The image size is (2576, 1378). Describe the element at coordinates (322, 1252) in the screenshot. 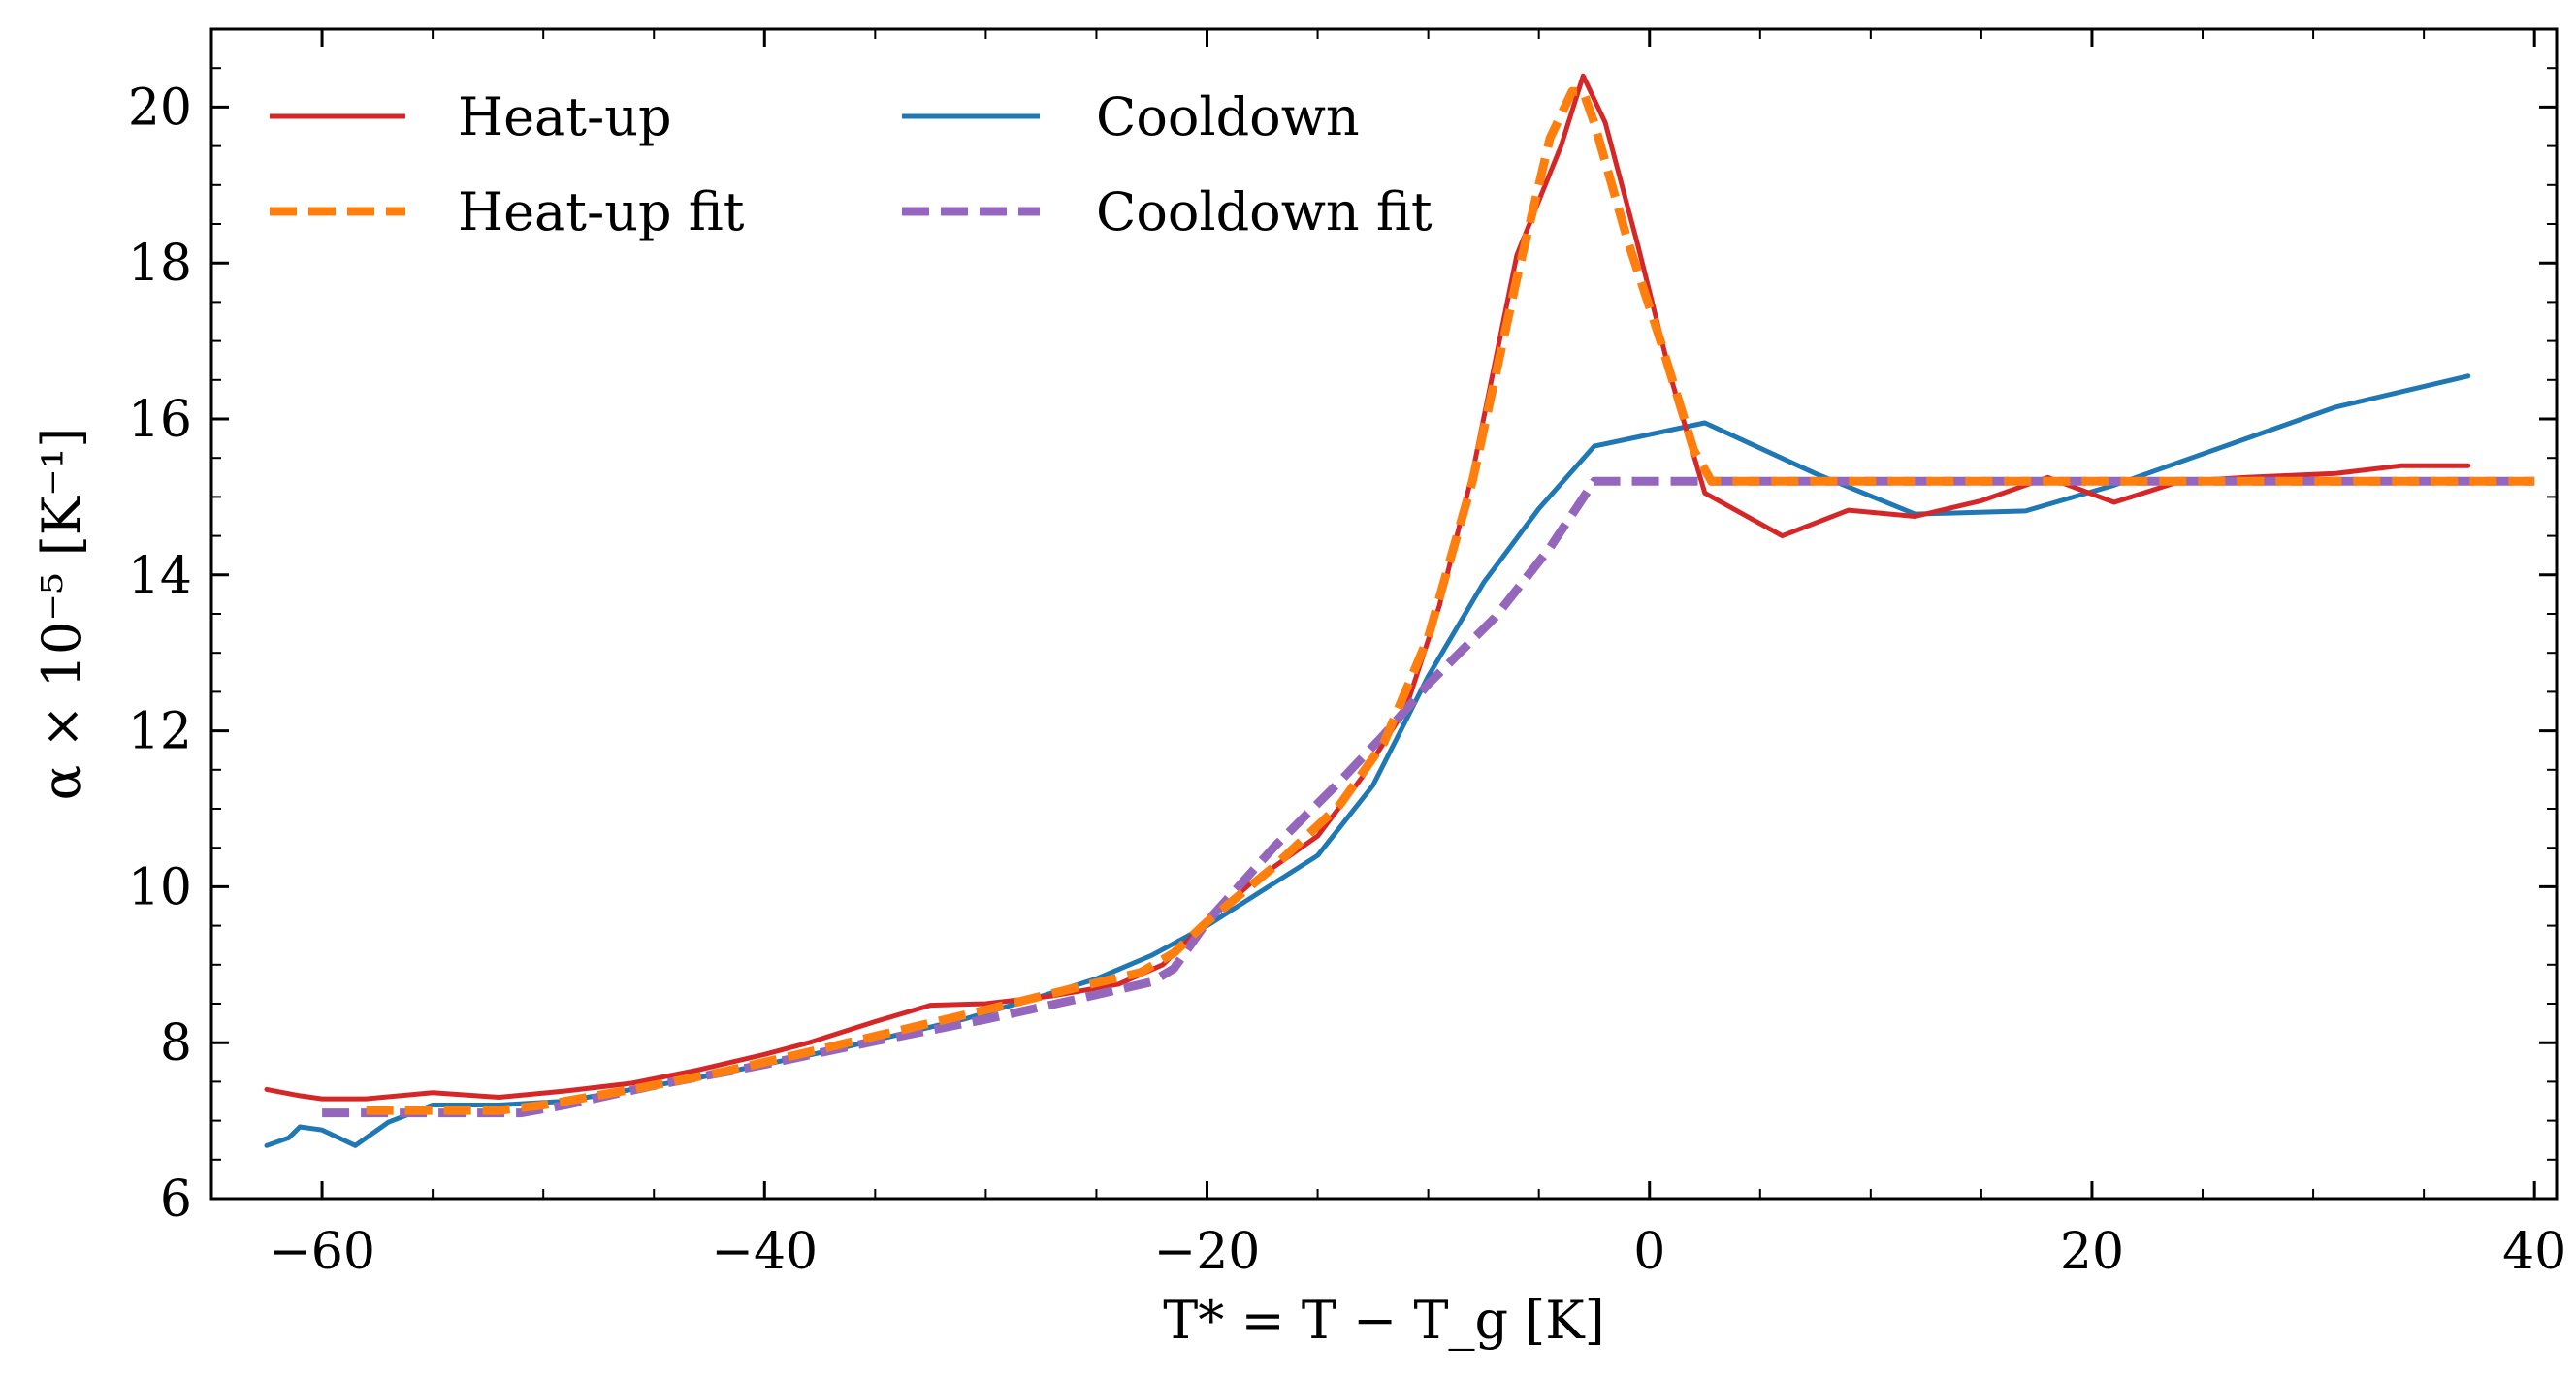

I see `x-tick-label: −60` at that location.